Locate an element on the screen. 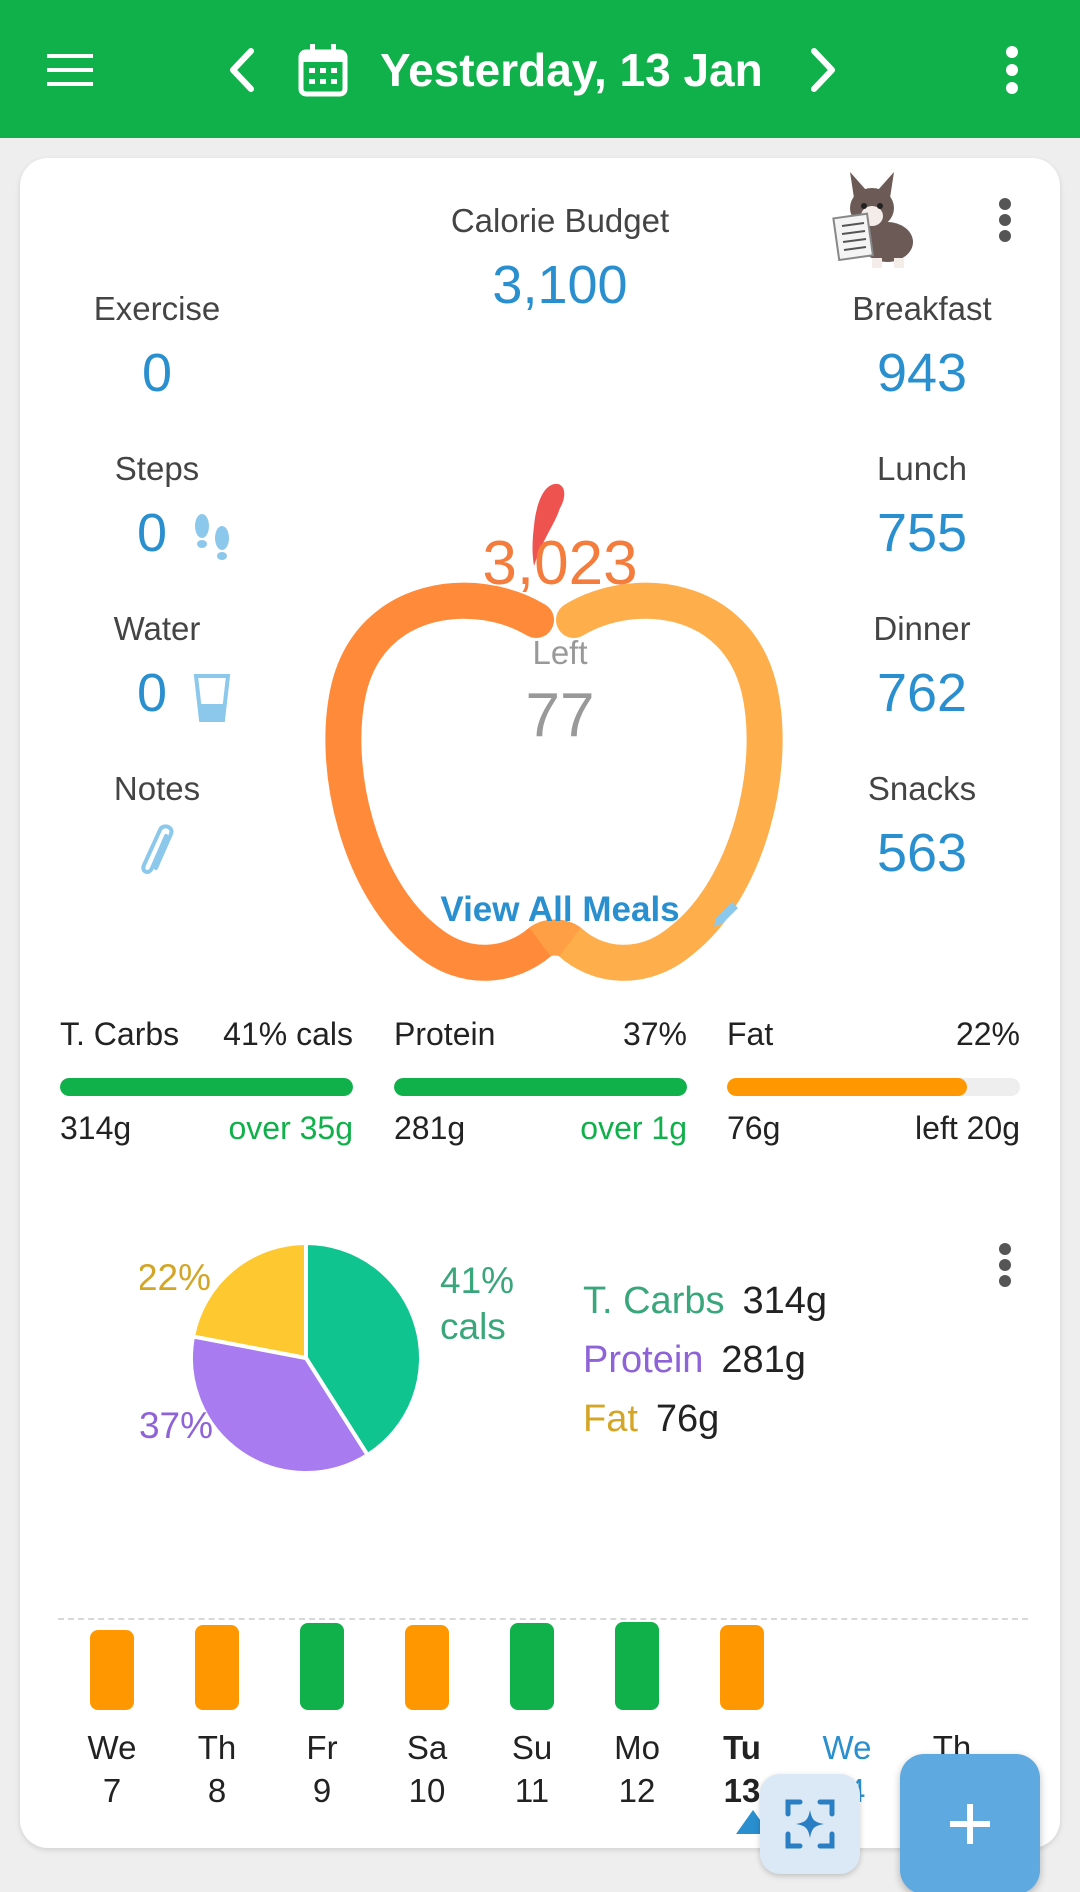  left-label: Left is located at coordinates (560, 652).